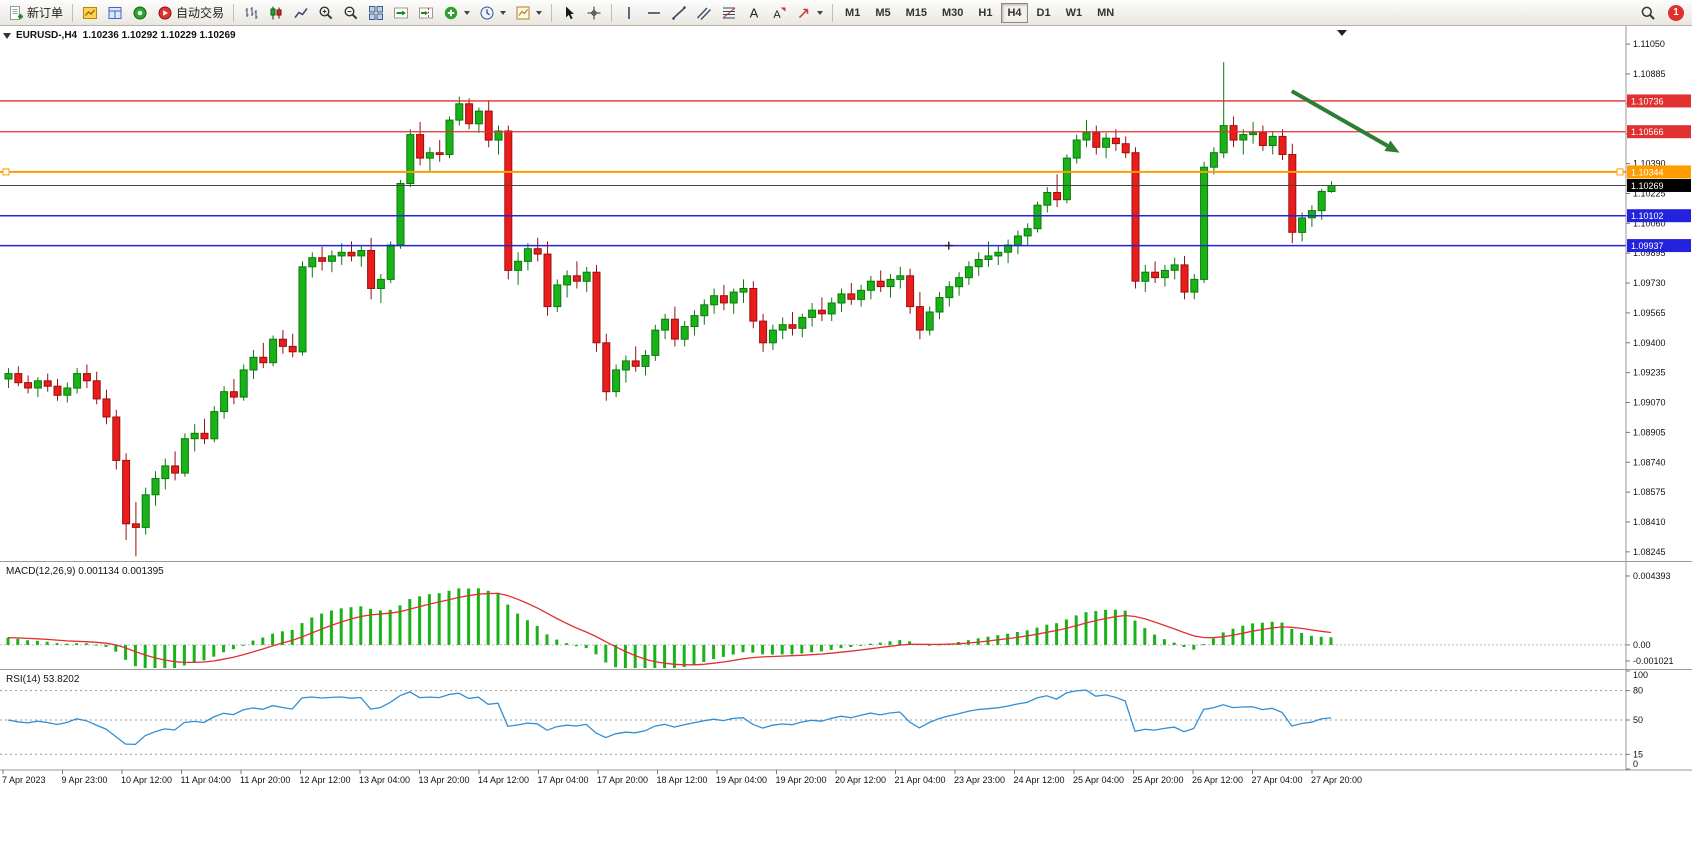  Describe the element at coordinates (90, 13) in the screenshot. I see `market-watch-button` at that location.